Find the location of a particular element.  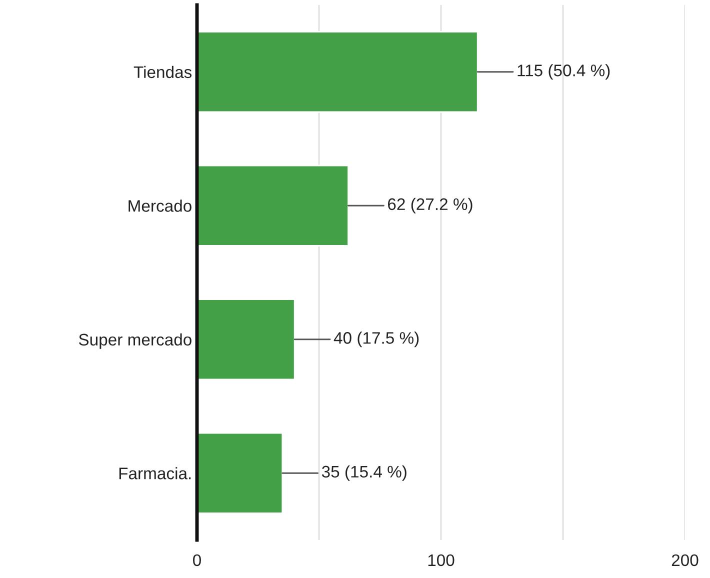

data-label: 62 (27.2 %) is located at coordinates (430, 206).